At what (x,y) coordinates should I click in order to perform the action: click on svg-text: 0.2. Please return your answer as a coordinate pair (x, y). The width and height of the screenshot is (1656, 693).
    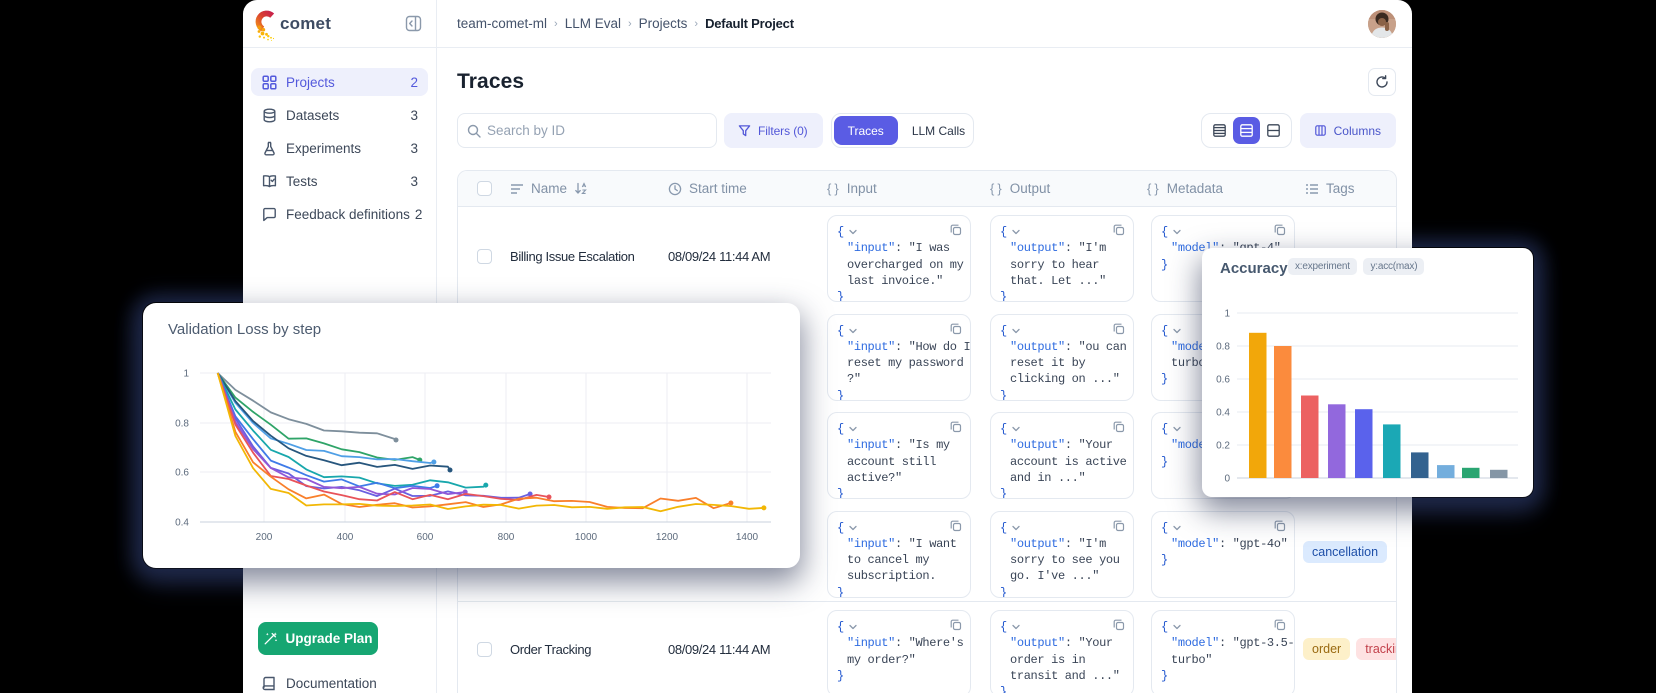
    Looking at the image, I should click on (1223, 446).